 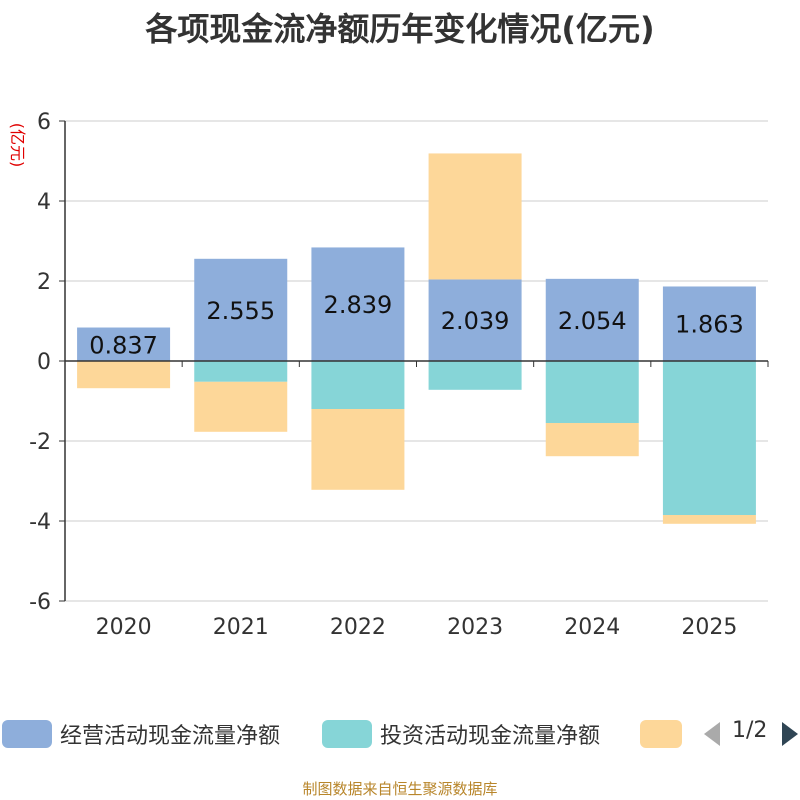 I want to click on data-label-2020: 0.837, so click(x=123, y=345).